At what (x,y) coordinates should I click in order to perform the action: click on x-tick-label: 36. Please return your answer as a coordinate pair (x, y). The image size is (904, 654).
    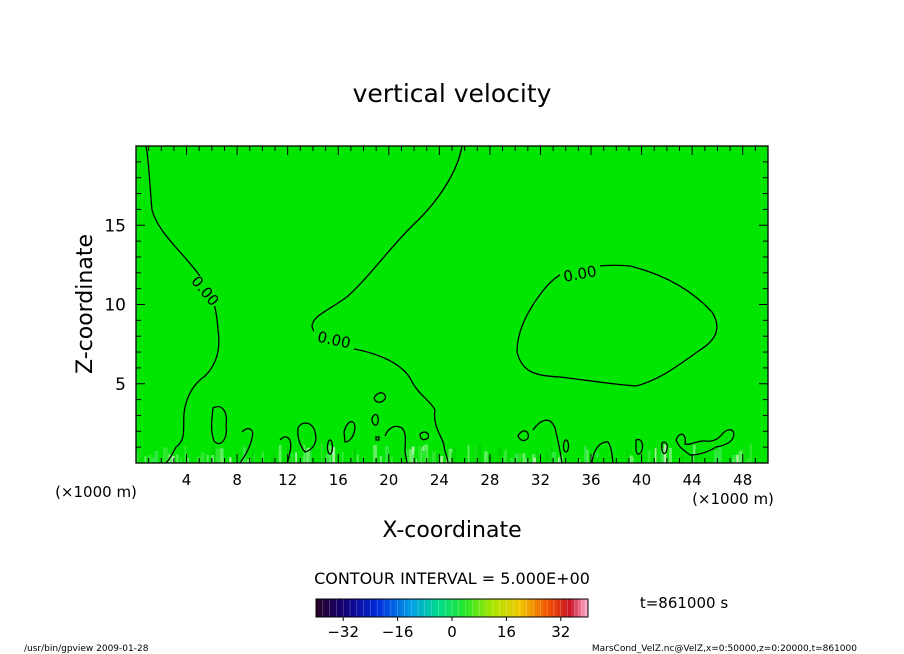
    Looking at the image, I should click on (590, 480).